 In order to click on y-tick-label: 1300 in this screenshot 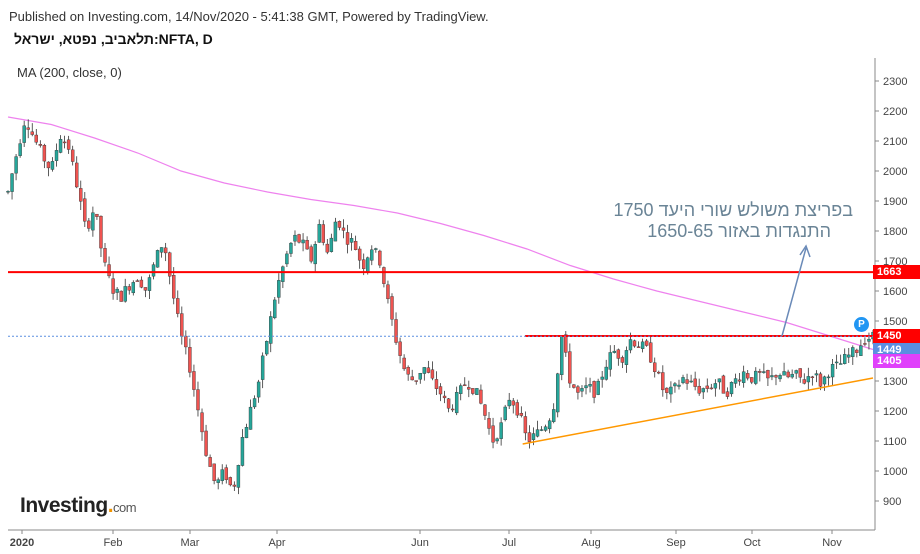, I will do `click(895, 382)`.